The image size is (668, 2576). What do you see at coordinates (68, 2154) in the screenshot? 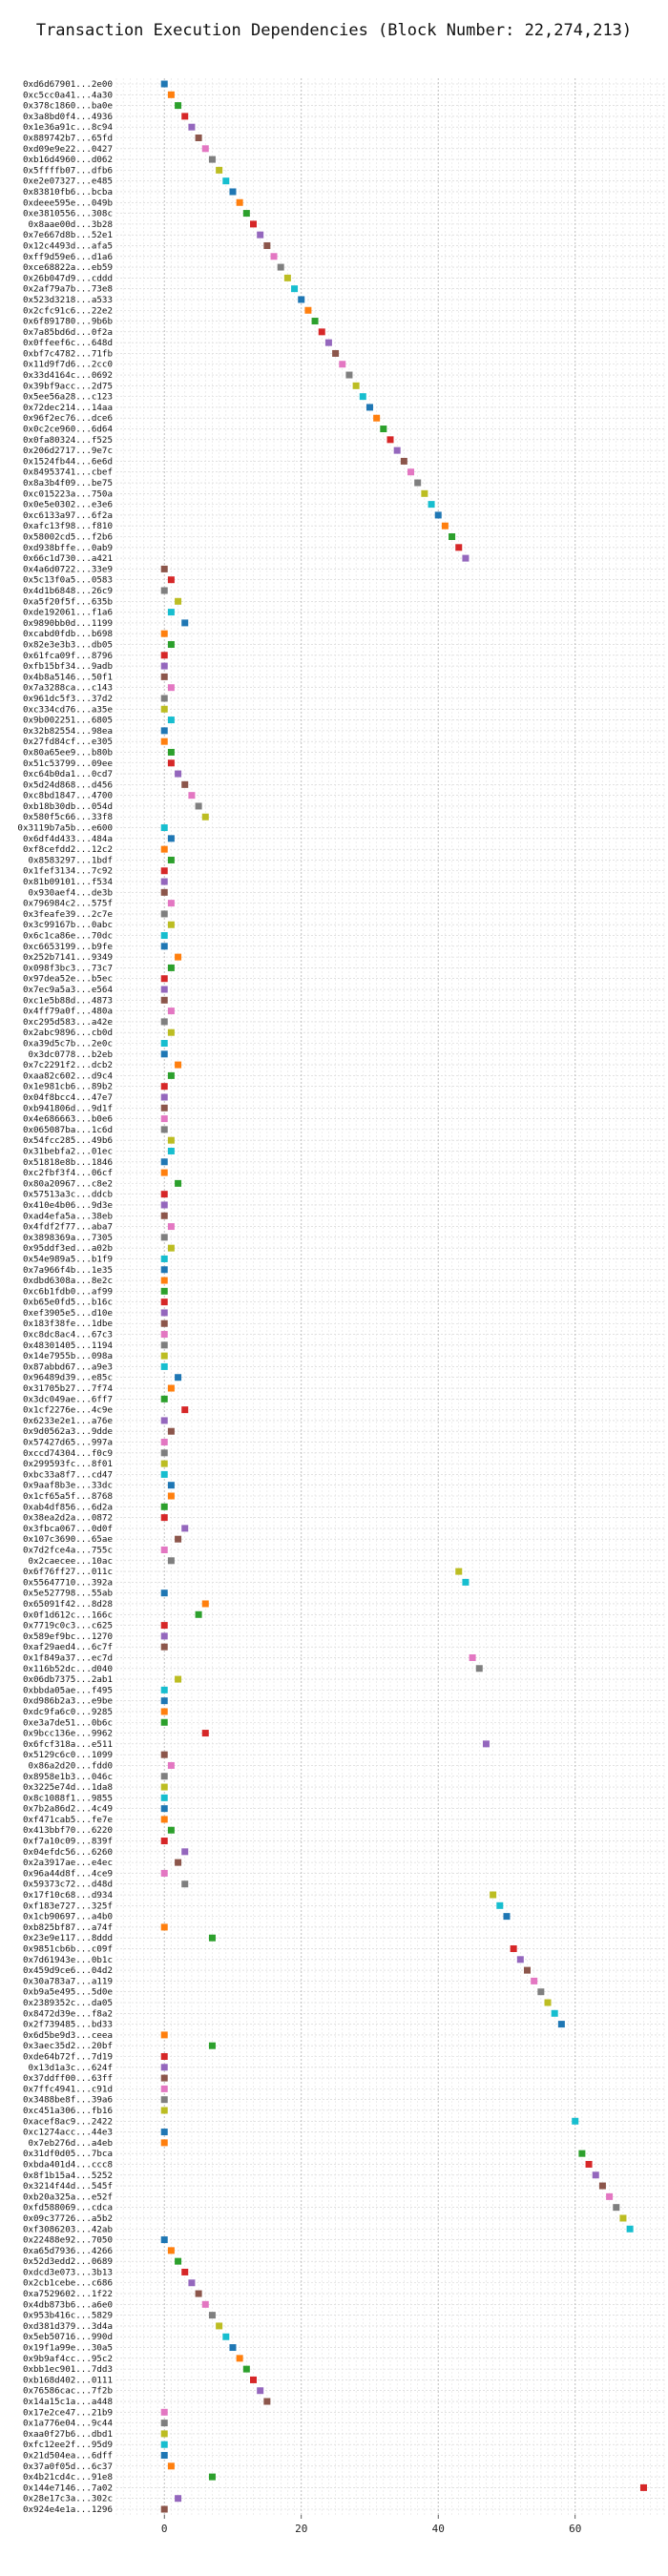
I see `y-tick-label: 0x31df0d05...7bca` at bounding box center [68, 2154].